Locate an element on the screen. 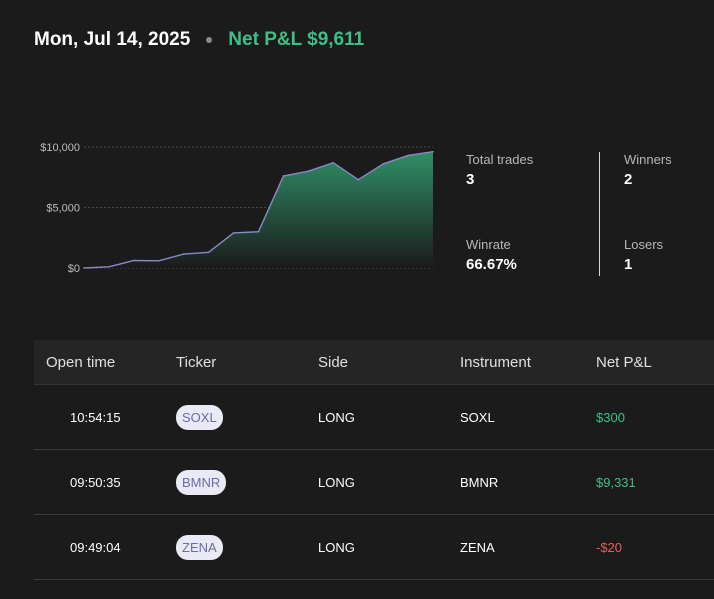 Image resolution: width=714 pixels, height=599 pixels. winners-value: 2 is located at coordinates (628, 179).